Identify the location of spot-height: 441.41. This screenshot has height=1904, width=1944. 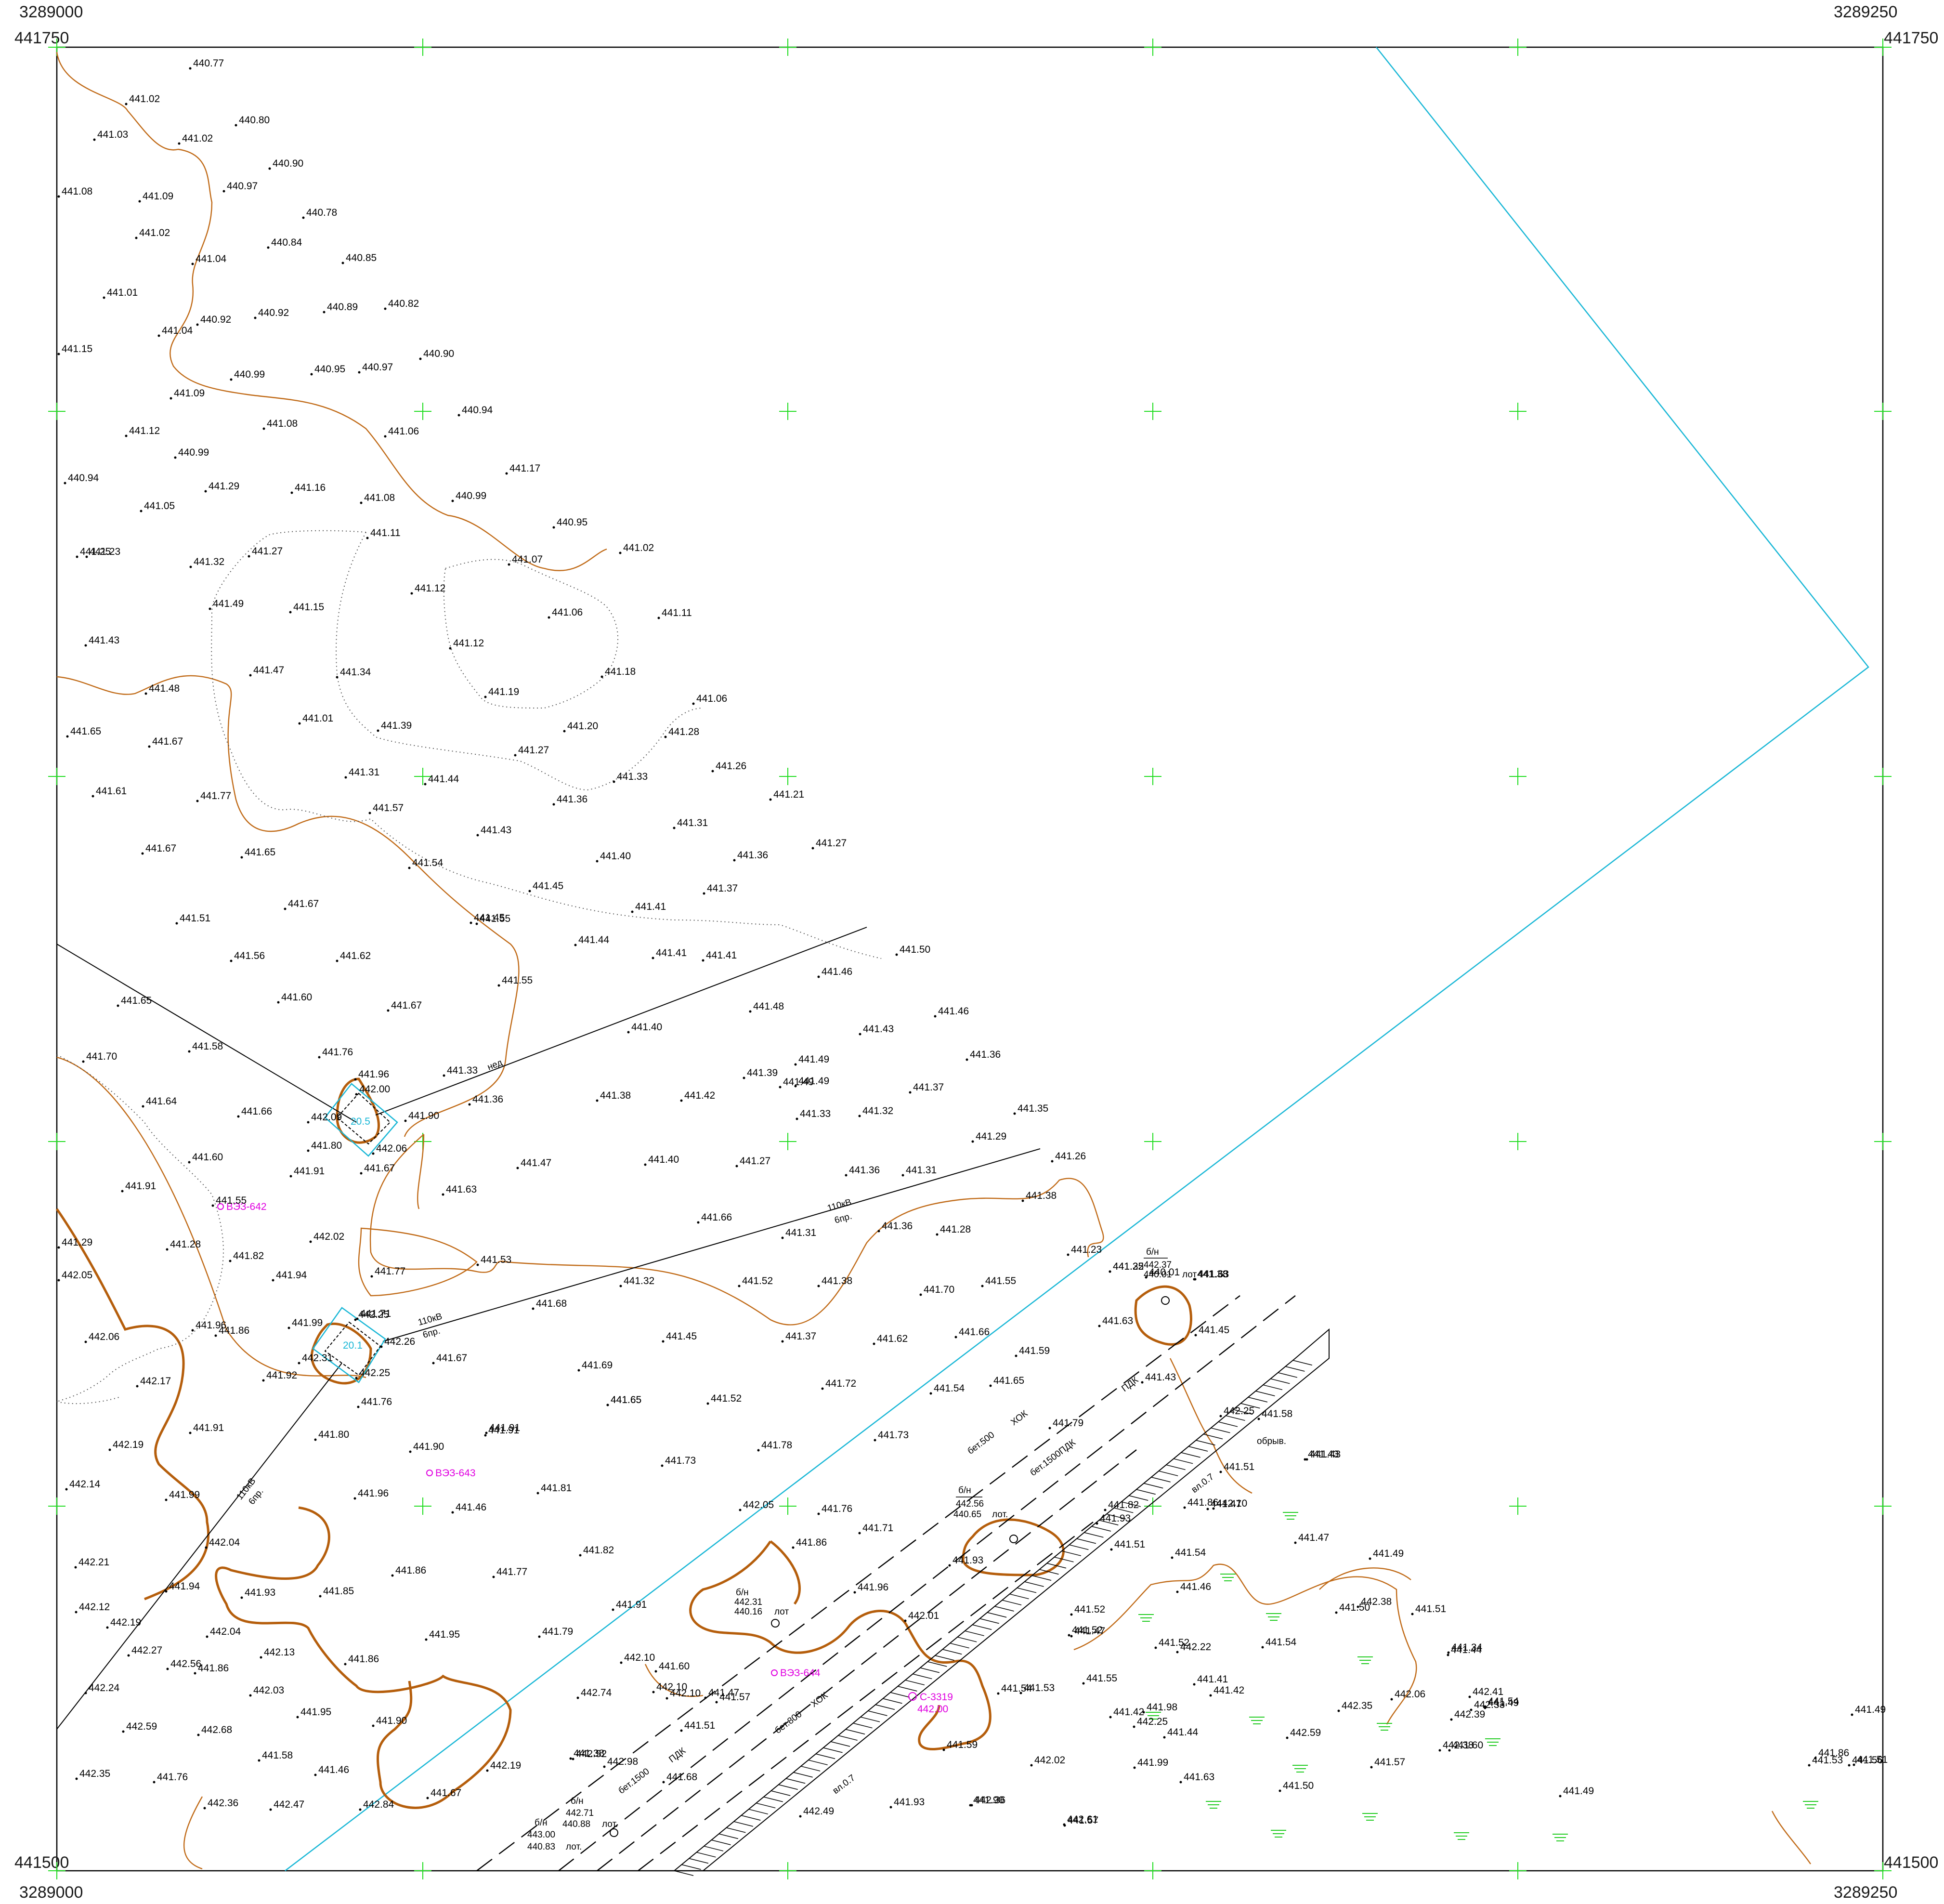
(648, 907).